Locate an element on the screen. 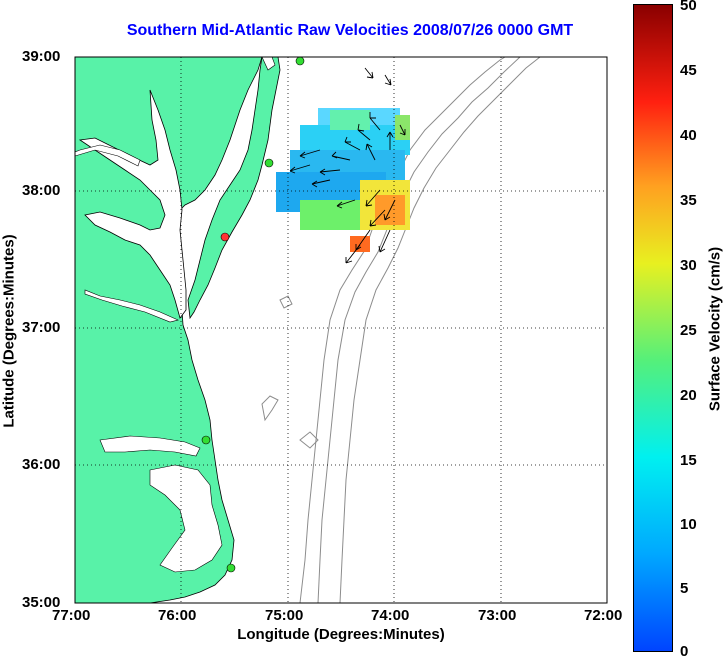 This screenshot has width=724, height=660. colorbar-tick: 10 is located at coordinates (688, 524).